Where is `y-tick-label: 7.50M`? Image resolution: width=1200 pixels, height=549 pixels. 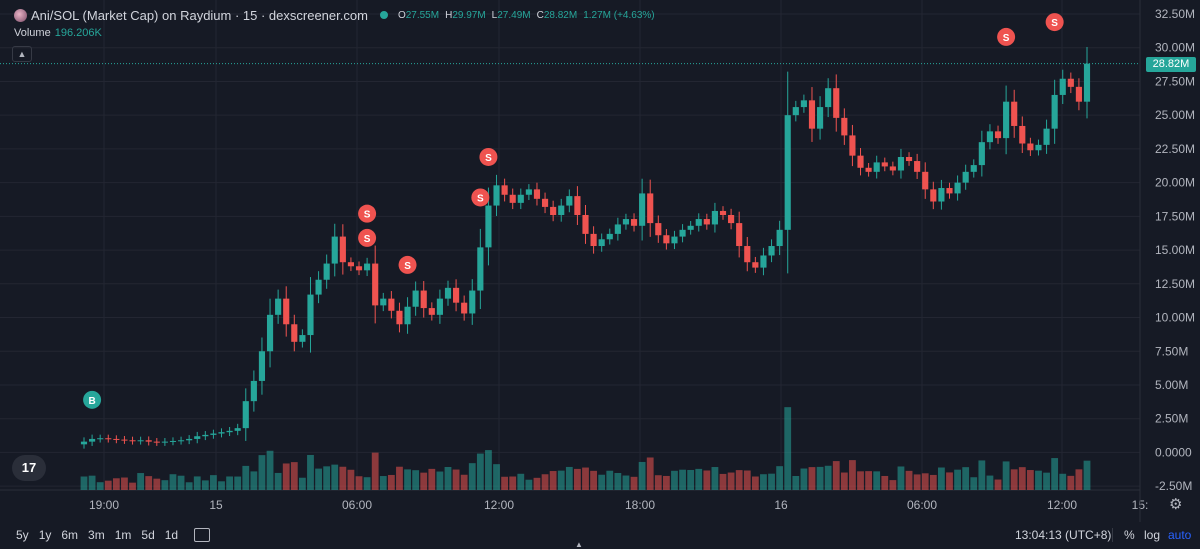
y-tick-label: 7.50M is located at coordinates (1171, 351).